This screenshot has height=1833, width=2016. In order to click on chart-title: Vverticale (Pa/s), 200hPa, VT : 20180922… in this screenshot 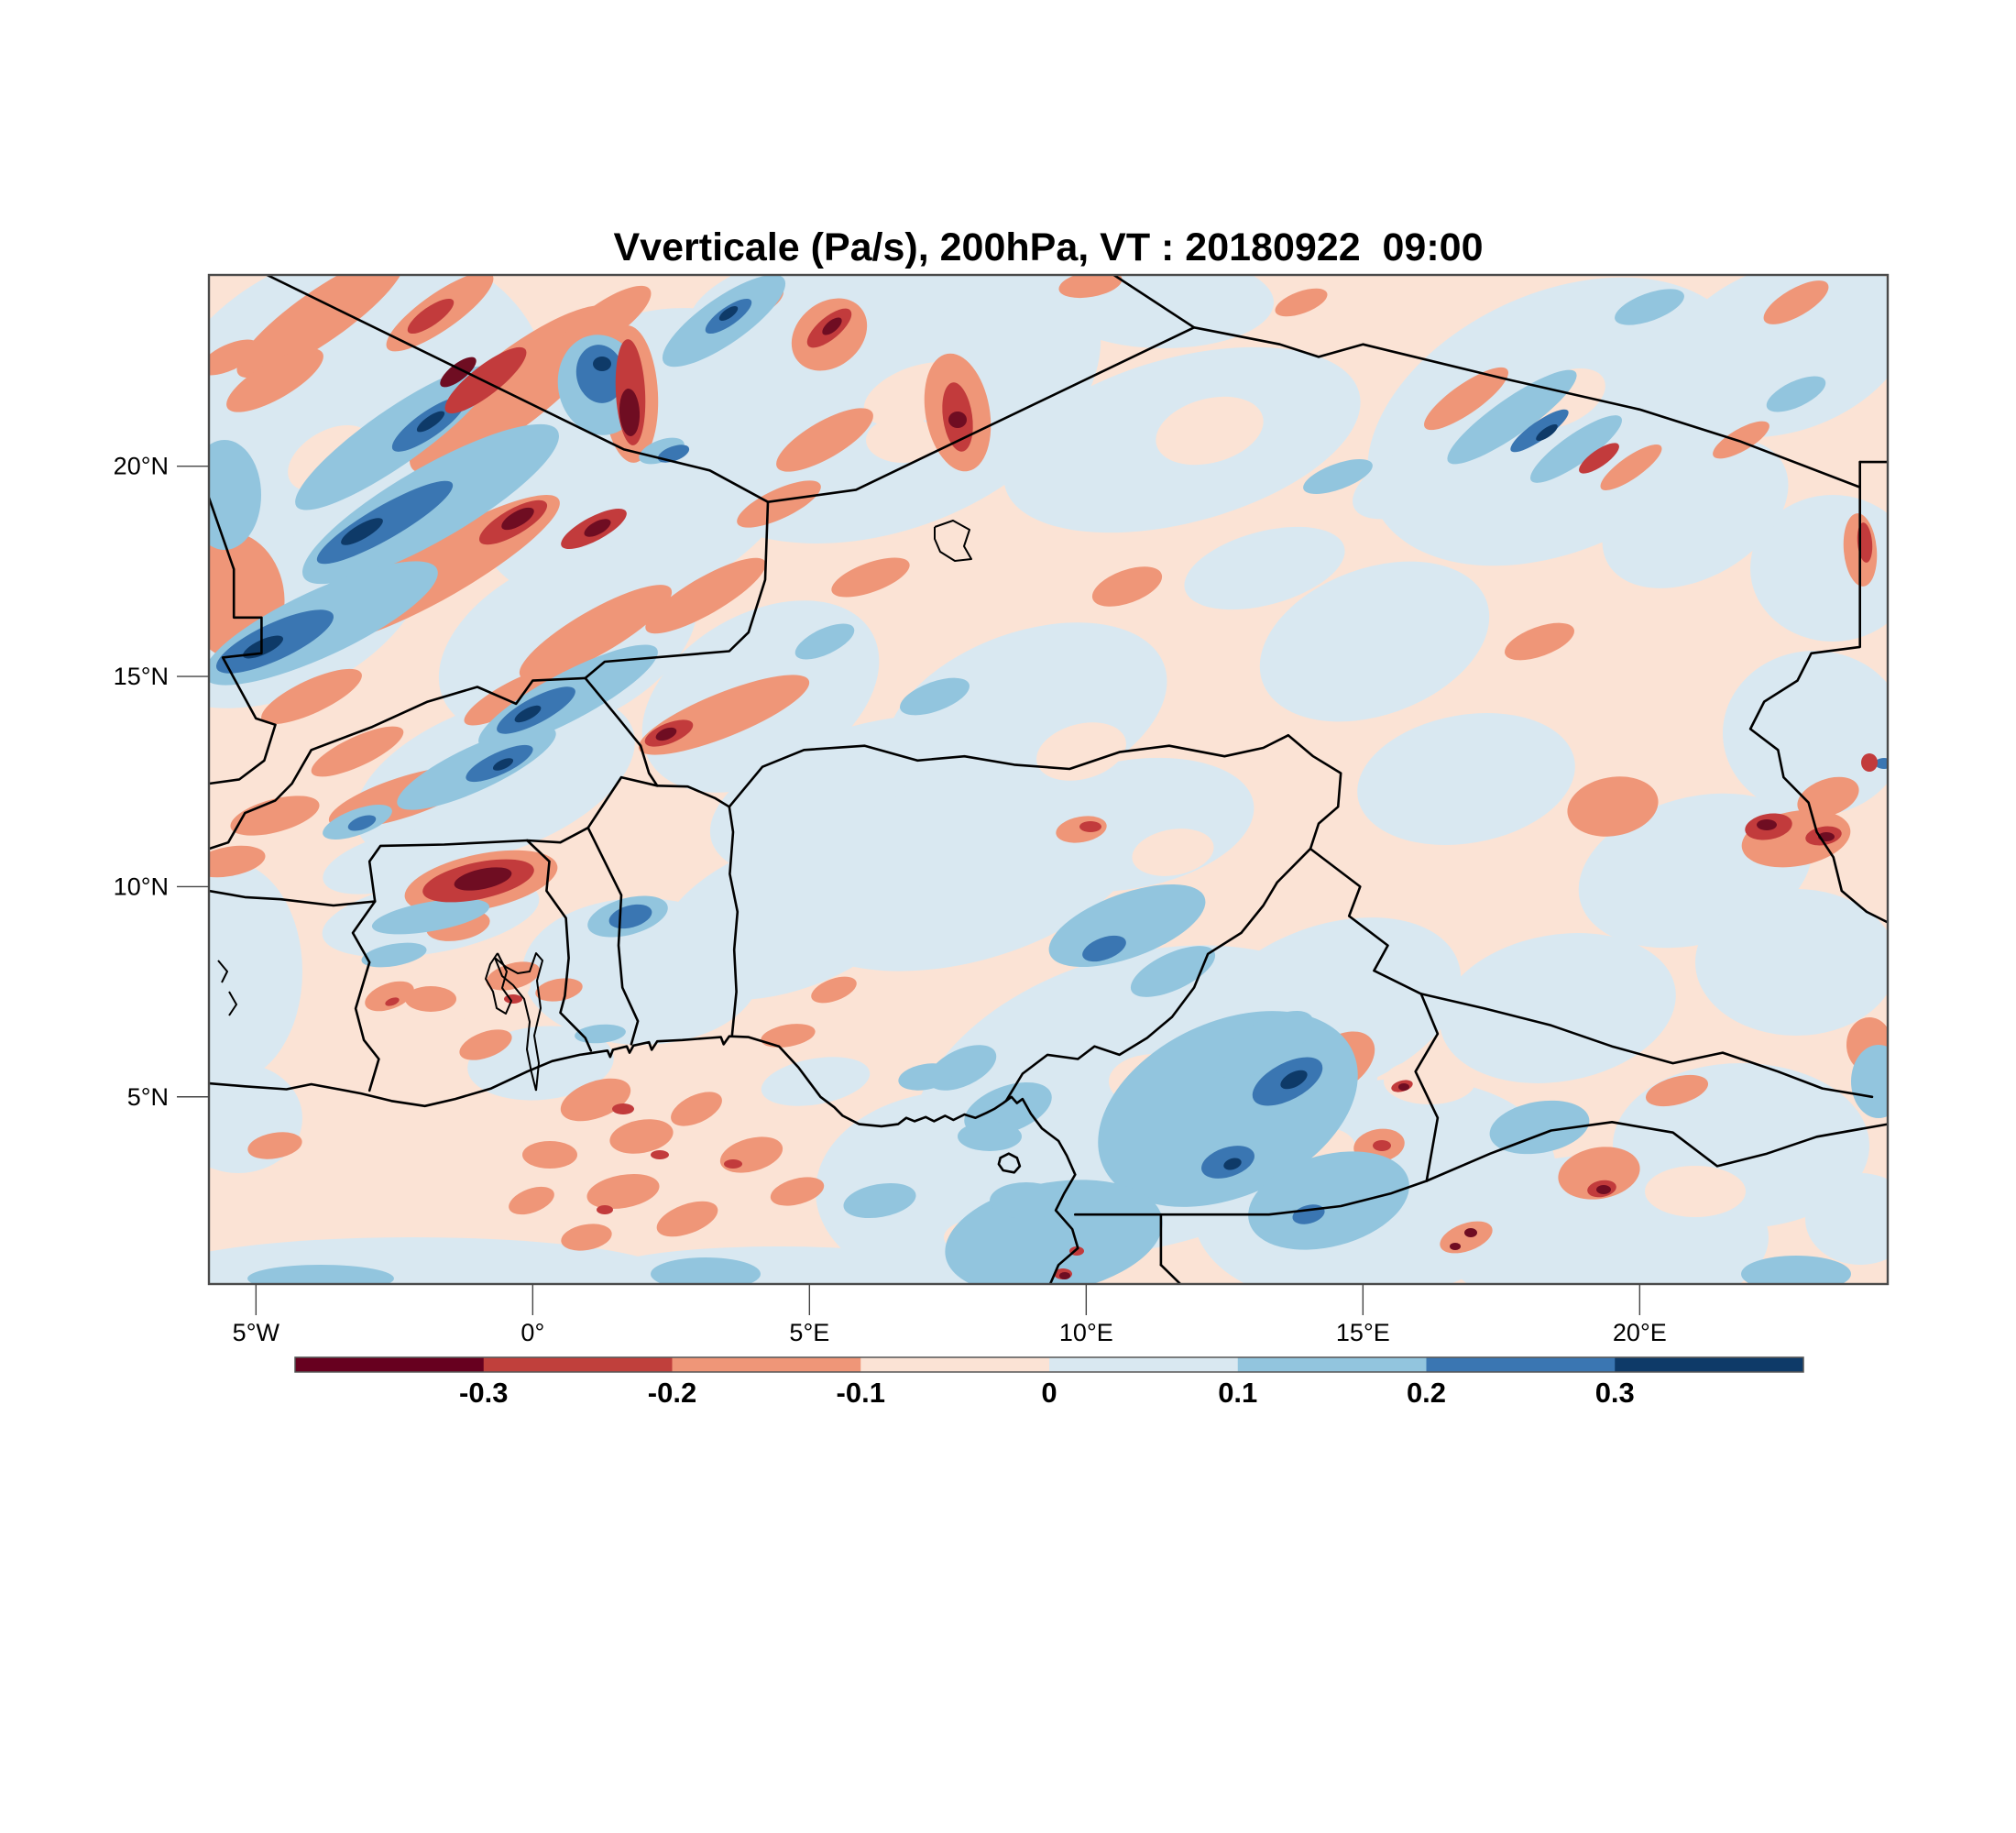, I will do `click(1048, 247)`.